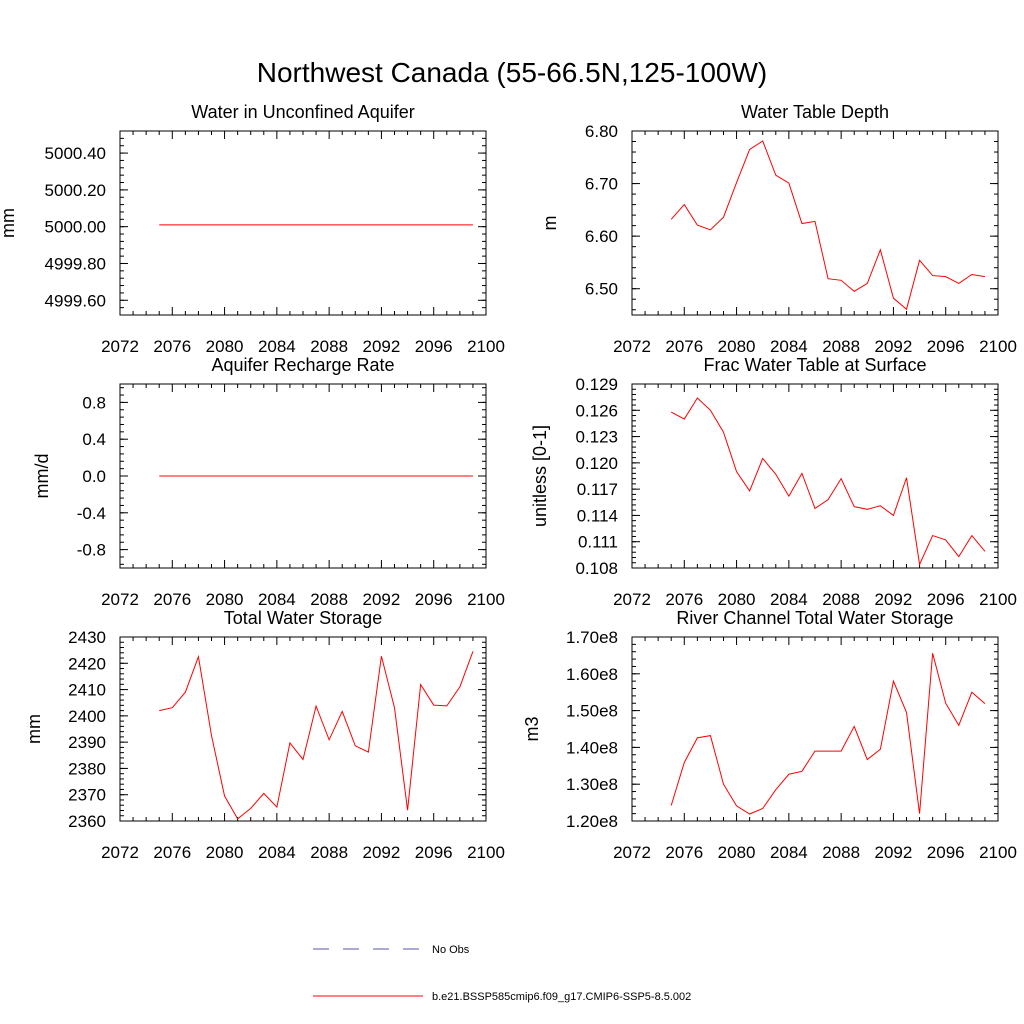  Describe the element at coordinates (894, 599) in the screenshot. I see `panel-4-xtick-label: 2092` at that location.